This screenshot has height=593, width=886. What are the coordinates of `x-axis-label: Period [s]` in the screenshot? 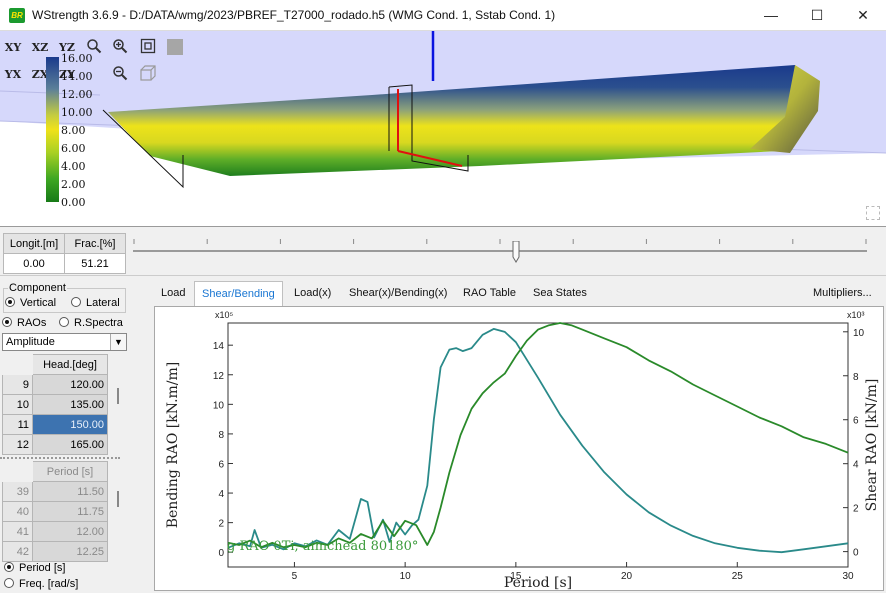 It's located at (538, 582).